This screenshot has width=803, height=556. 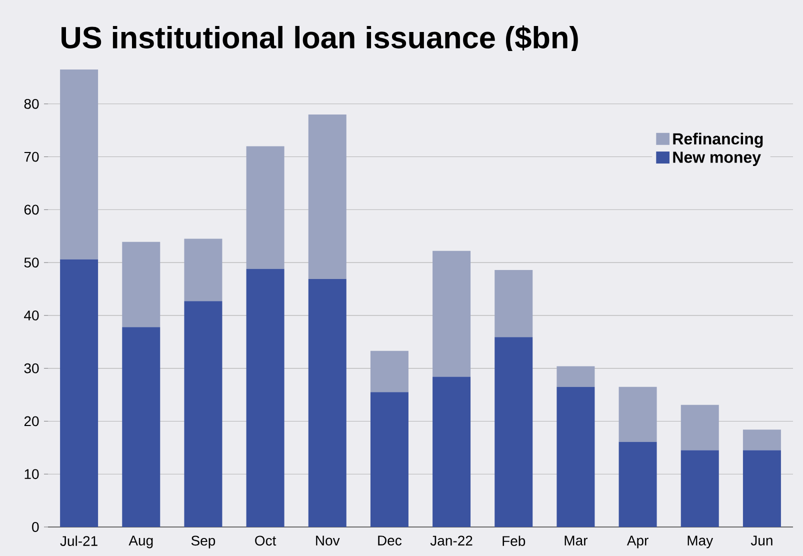 What do you see at coordinates (761, 541) in the screenshot?
I see `x-tick-label: Jun` at bounding box center [761, 541].